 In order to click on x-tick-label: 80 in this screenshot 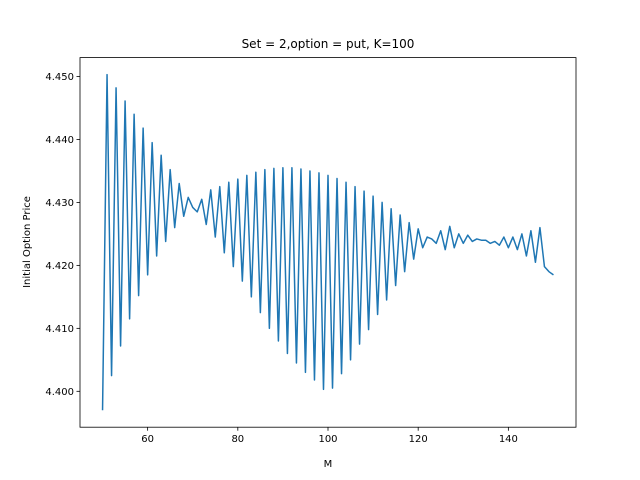, I will do `click(237, 439)`.